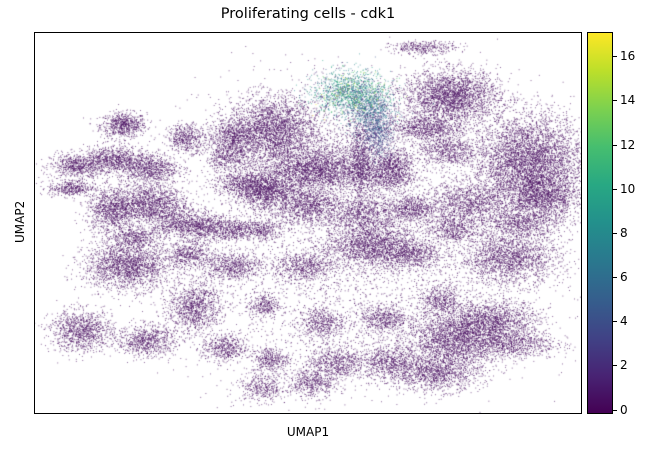 This screenshot has width=649, height=450. Describe the element at coordinates (624, 409) in the screenshot. I see `colorbar-tick-label: 0` at that location.